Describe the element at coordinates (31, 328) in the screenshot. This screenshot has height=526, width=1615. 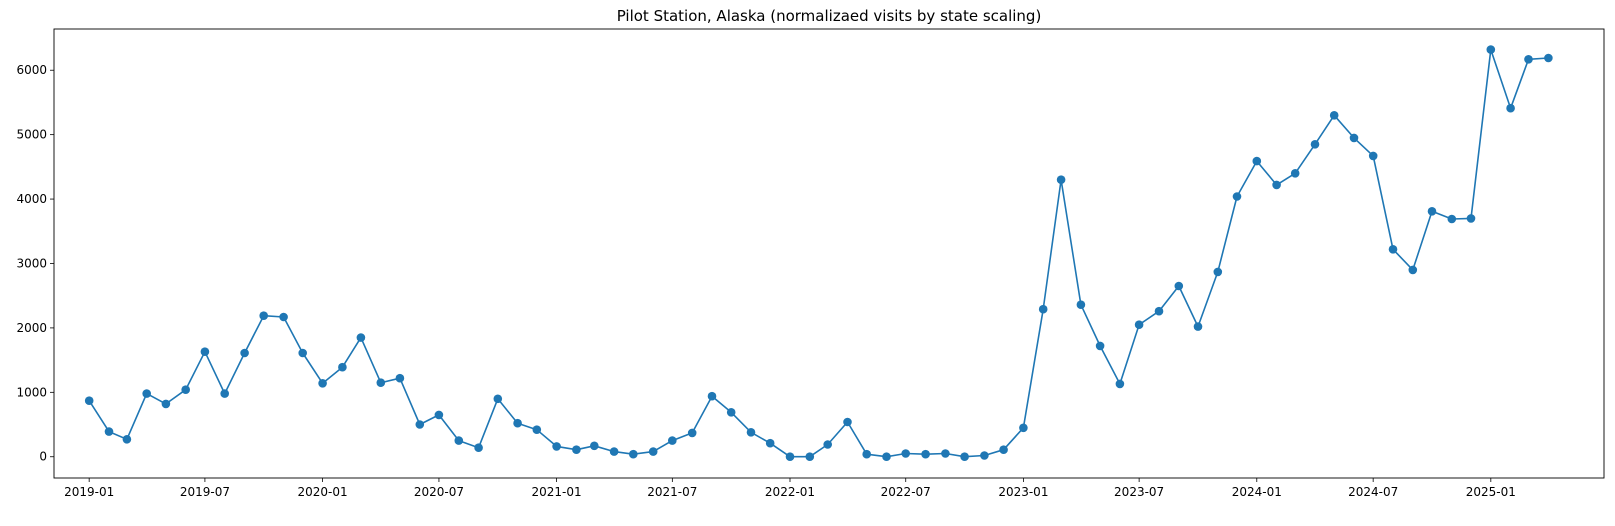
I see `y-tick-label: 2000` at that location.